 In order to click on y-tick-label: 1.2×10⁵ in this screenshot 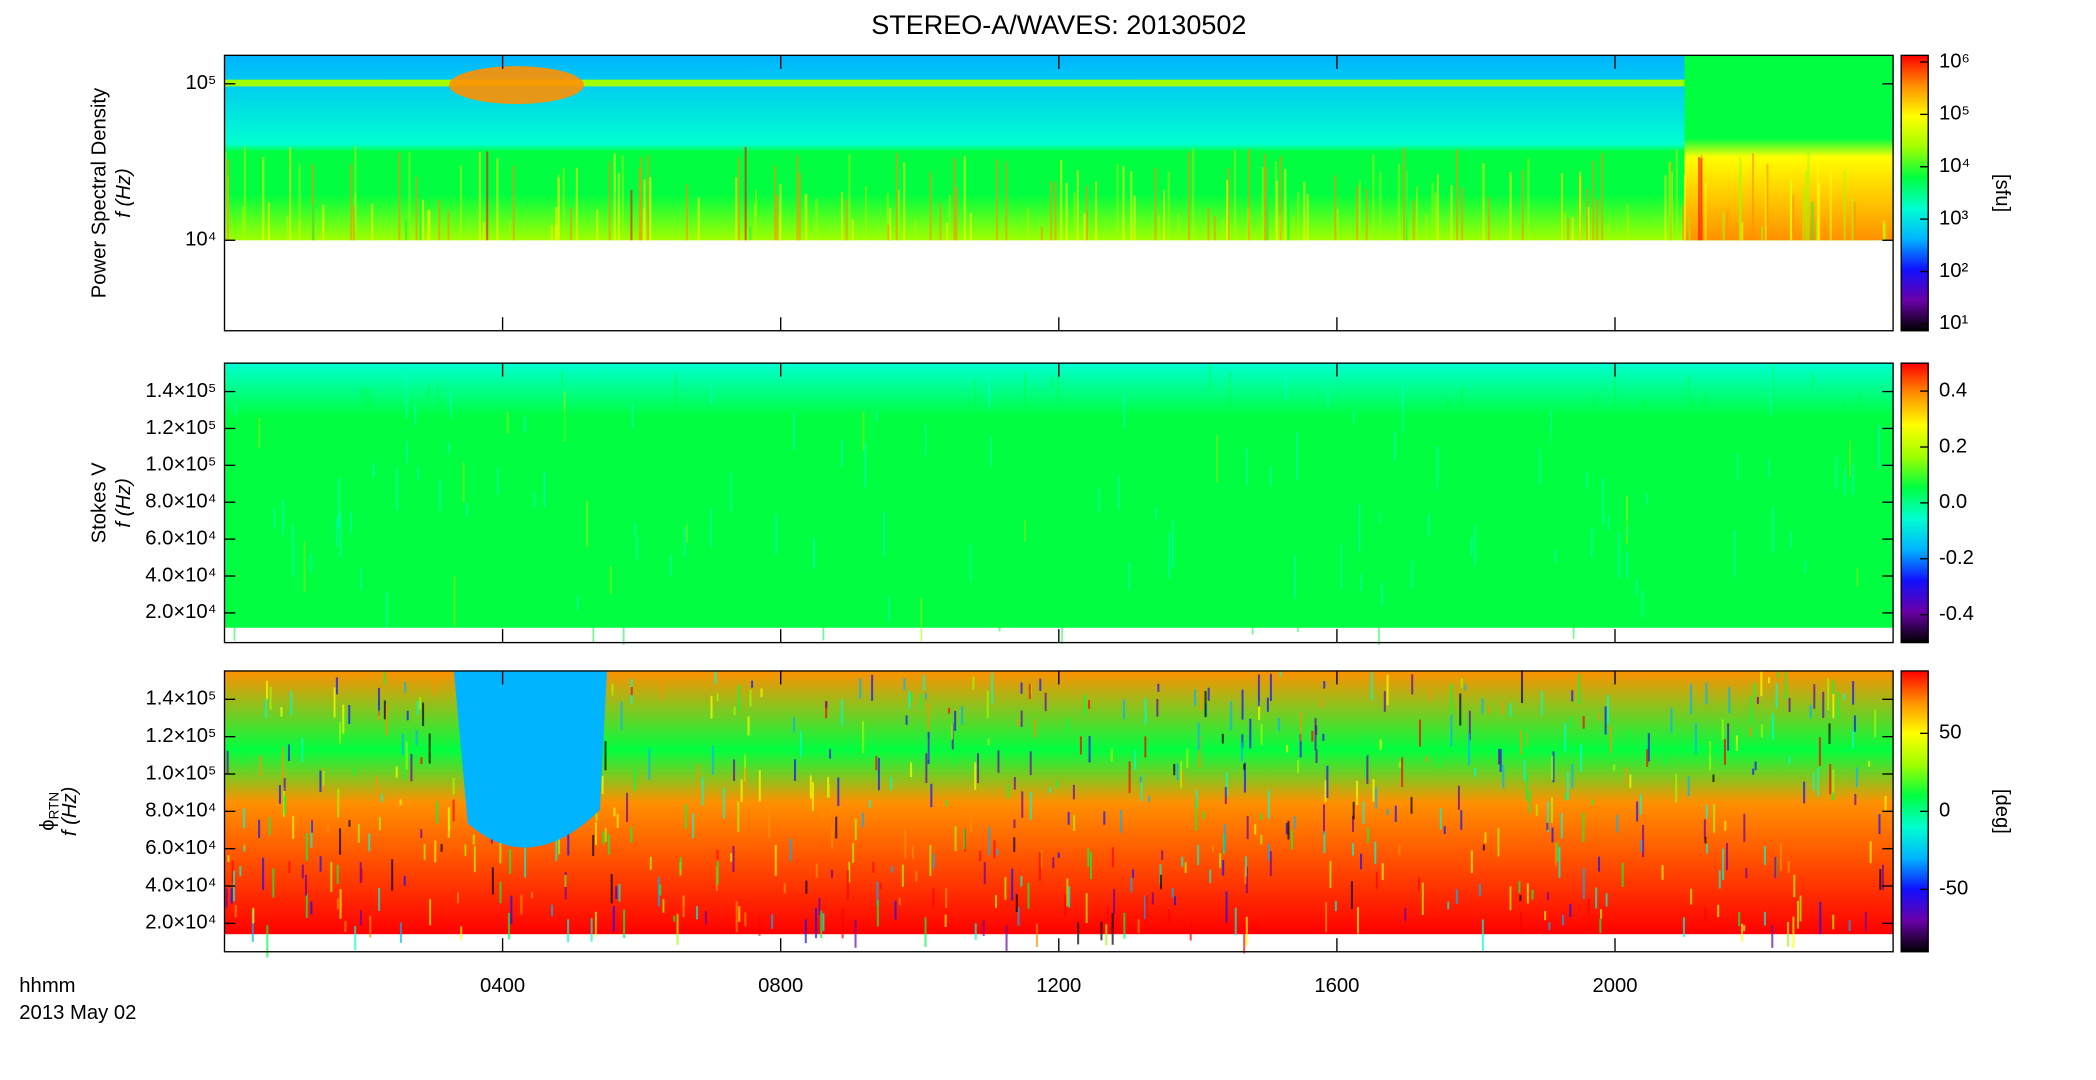, I will do `click(180, 736)`.